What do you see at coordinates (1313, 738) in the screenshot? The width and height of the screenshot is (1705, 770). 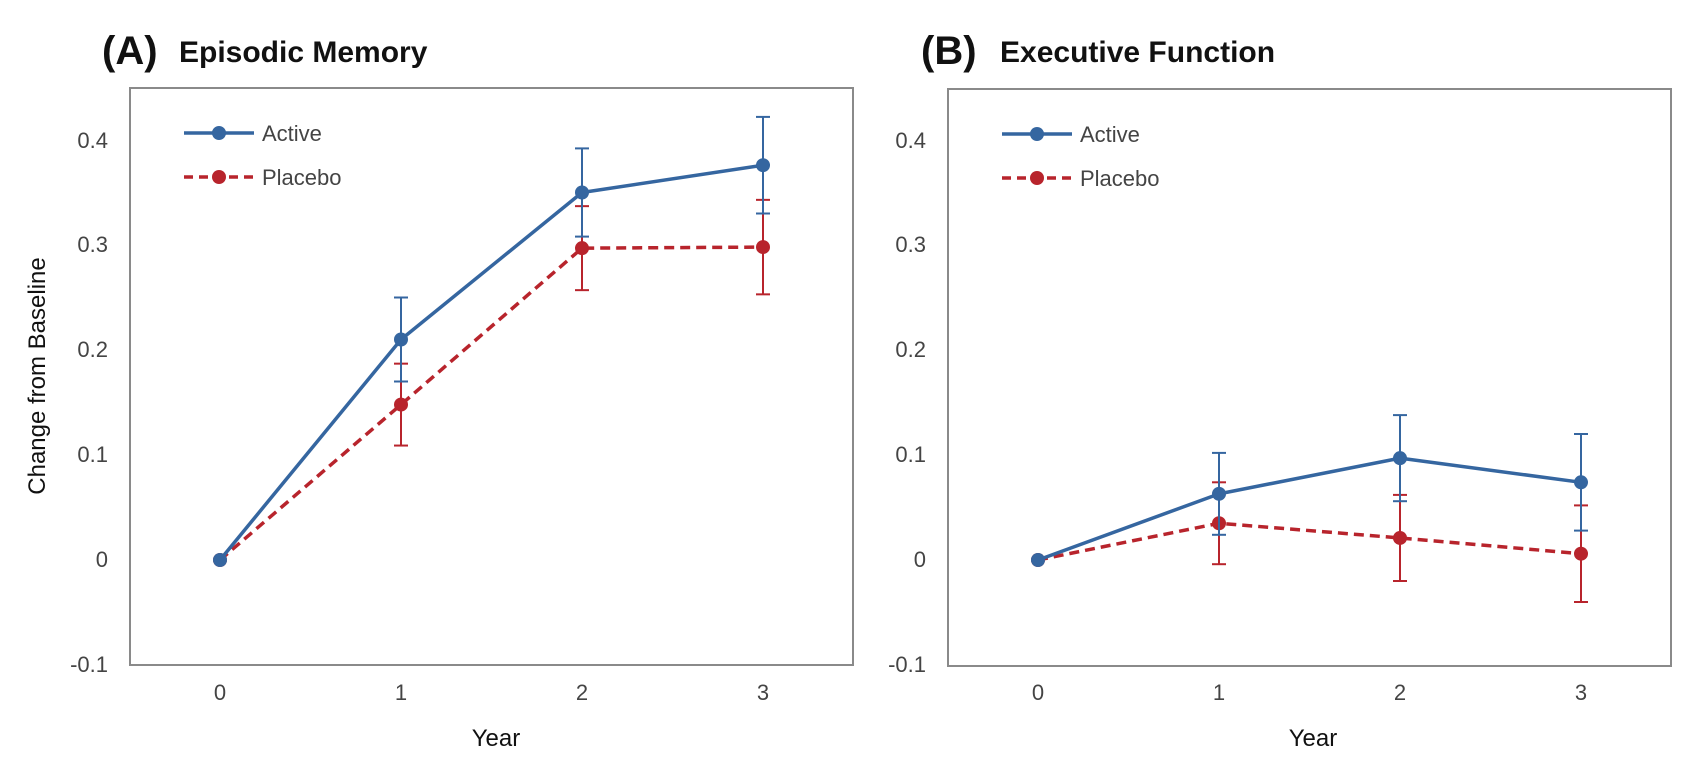 I see `x-axis-title-b: Year` at bounding box center [1313, 738].